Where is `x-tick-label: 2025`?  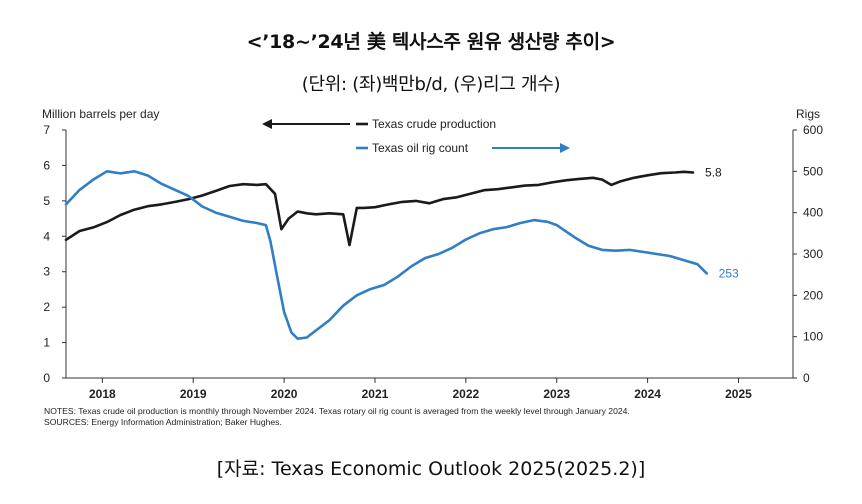
x-tick-label: 2025 is located at coordinates (738, 394).